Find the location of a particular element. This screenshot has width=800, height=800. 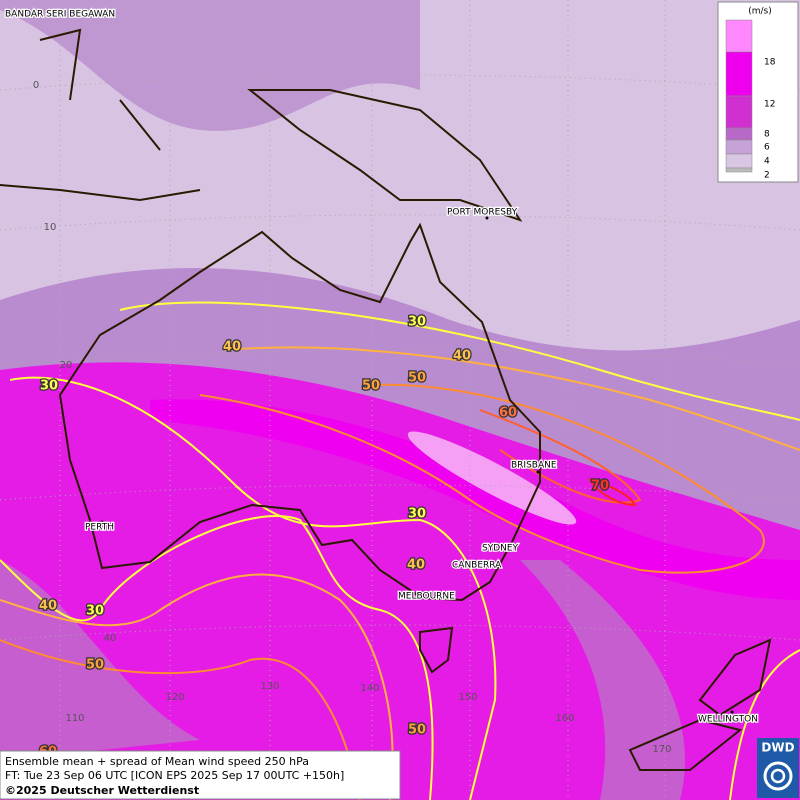

city-label: BRISBANE is located at coordinates (534, 466).